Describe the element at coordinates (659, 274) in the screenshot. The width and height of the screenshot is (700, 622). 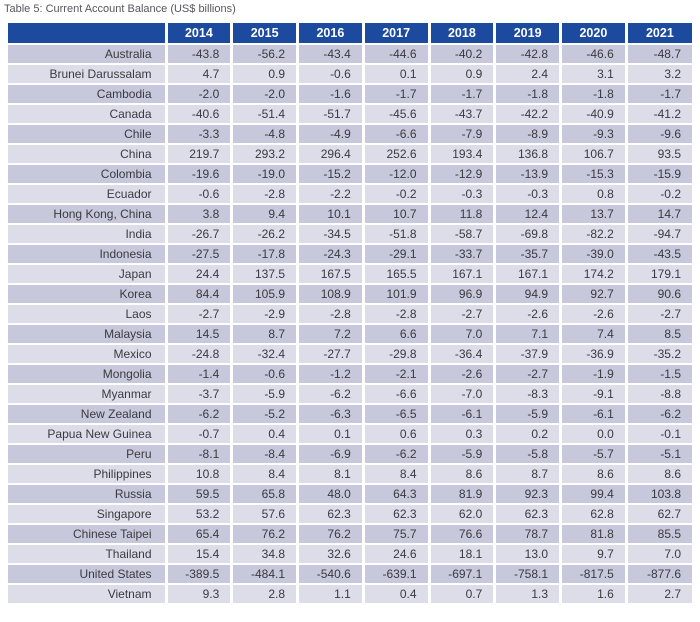
I see `value-cell: 179.1` at that location.